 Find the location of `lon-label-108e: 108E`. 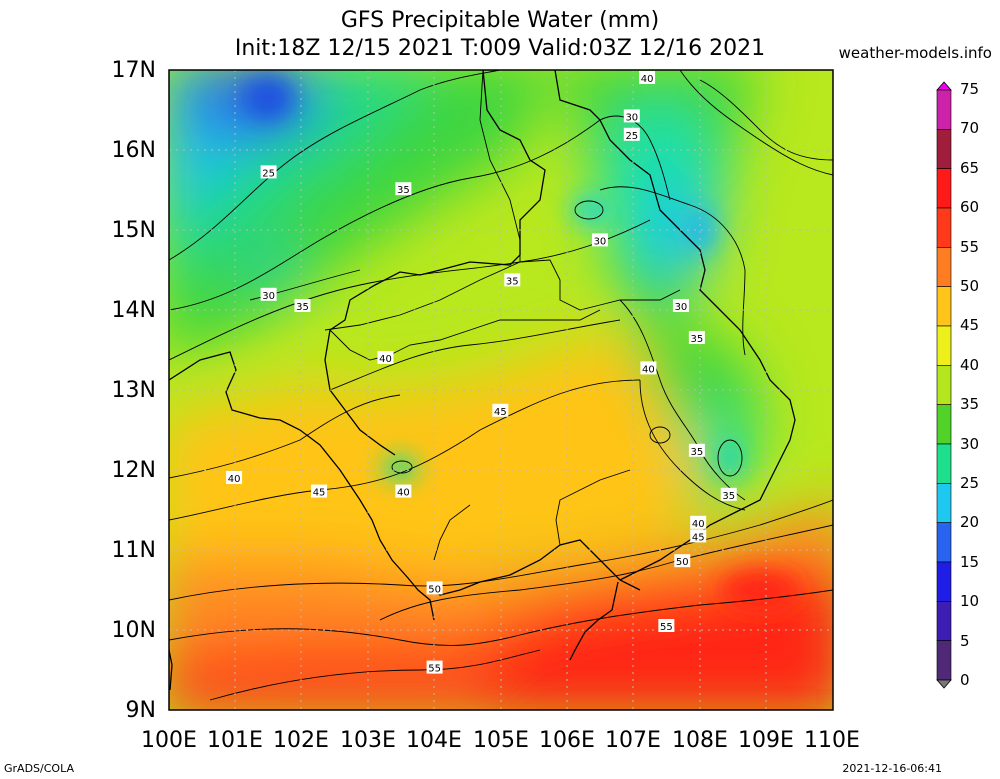

lon-label-108e: 108E is located at coordinates (700, 740).